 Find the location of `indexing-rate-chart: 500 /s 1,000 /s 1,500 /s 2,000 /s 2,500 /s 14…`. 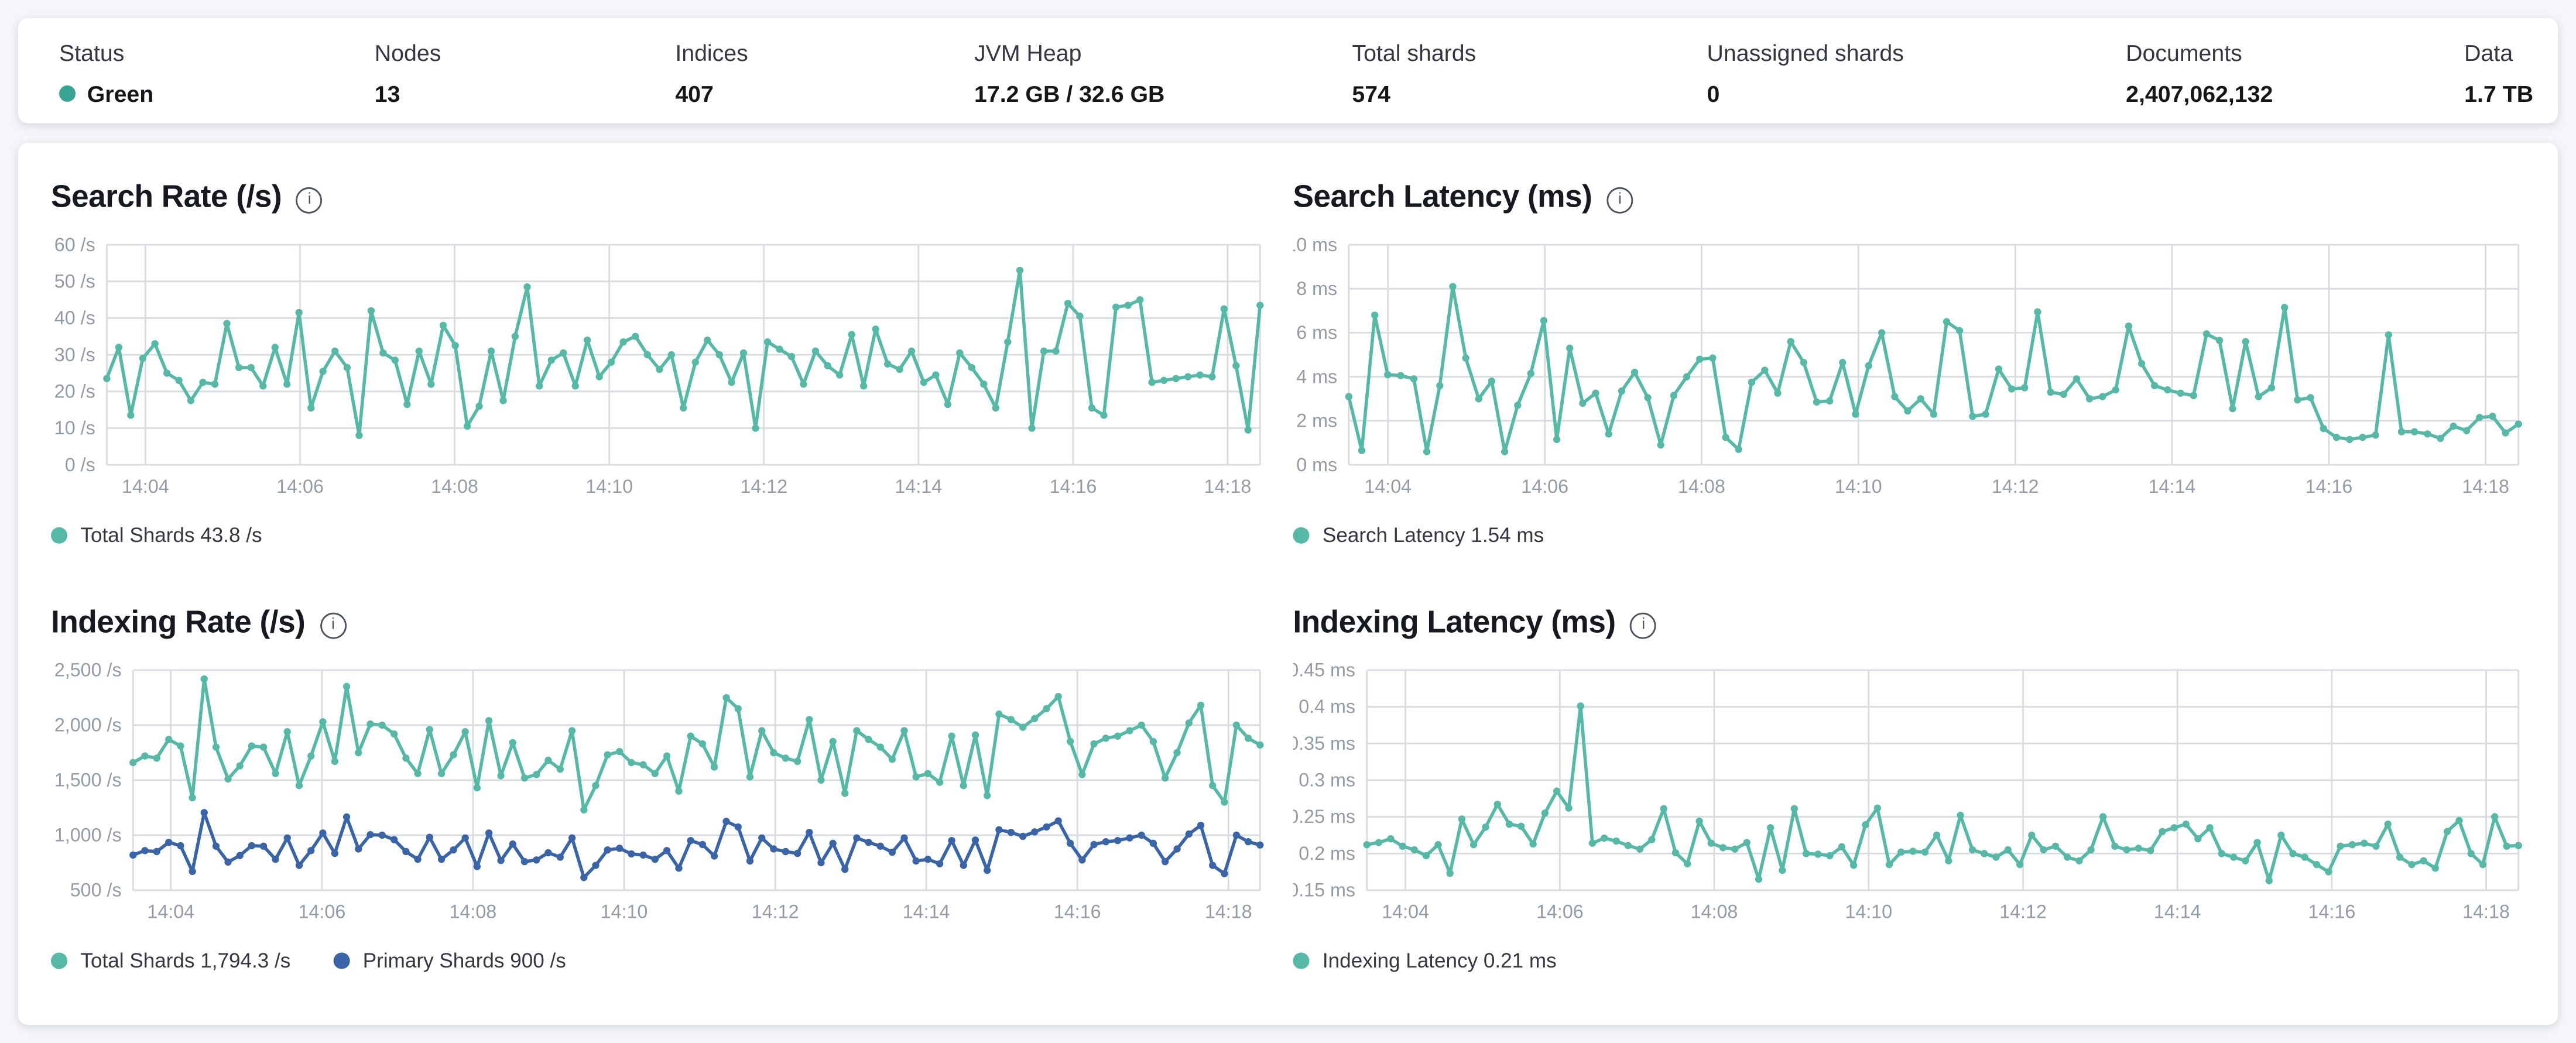

indexing-rate-chart: 500 /s 1,000 /s 1,500 /s 2,000 /s 2,500 /s 14… is located at coordinates (662, 799).